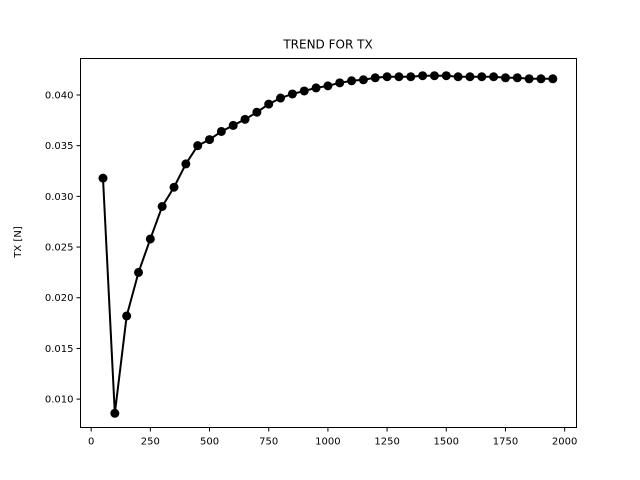 This screenshot has height=480, width=640. What do you see at coordinates (59, 95) in the screenshot?
I see `y-tick-label: 0.040` at bounding box center [59, 95].